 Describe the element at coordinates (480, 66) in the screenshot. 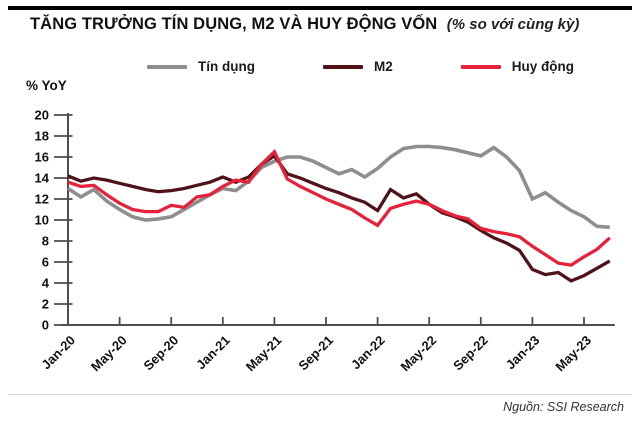

I see `legend-swatch-huy-dong` at that location.